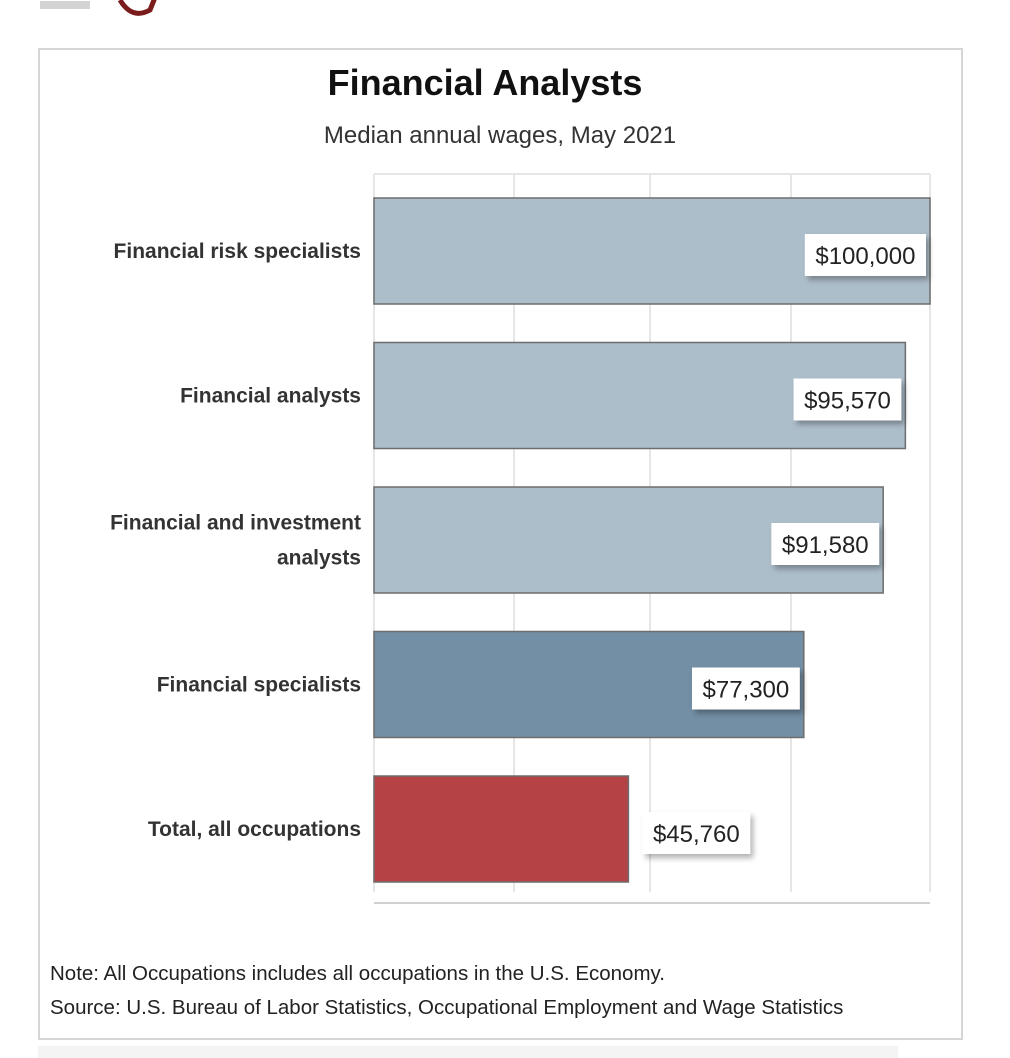 This screenshot has width=1010, height=1058. Describe the element at coordinates (468, 1052) in the screenshot. I see `cut-off-body-text-glyphs` at that location.